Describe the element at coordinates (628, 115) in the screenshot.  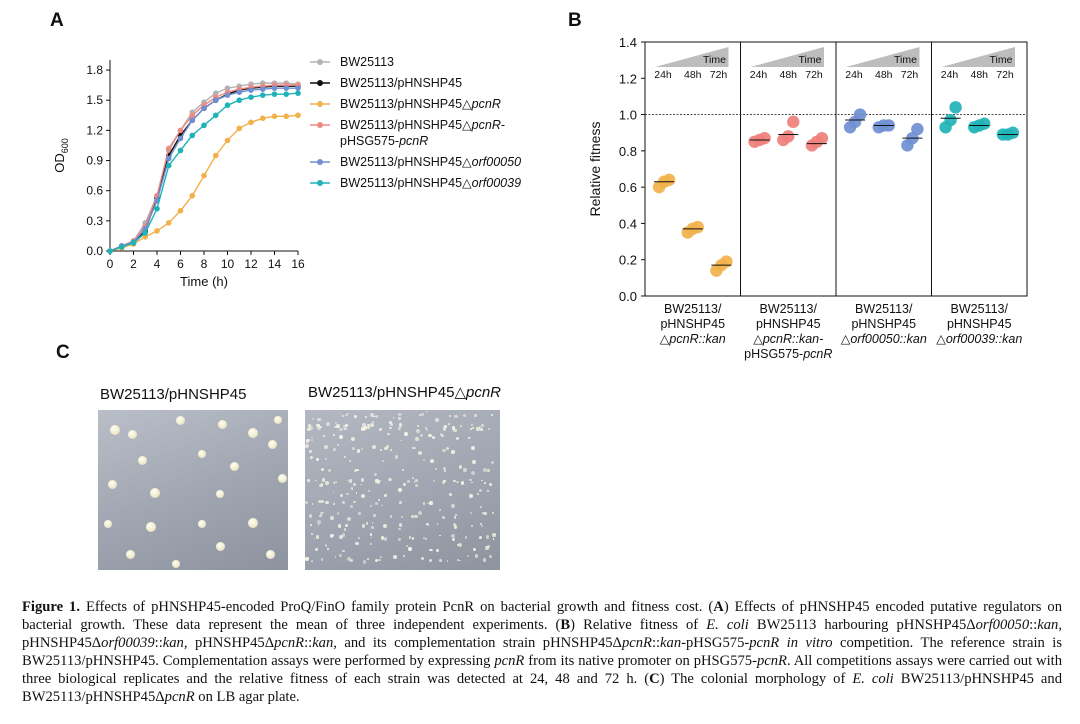
I see `y-tick-label: 1.0` at that location.